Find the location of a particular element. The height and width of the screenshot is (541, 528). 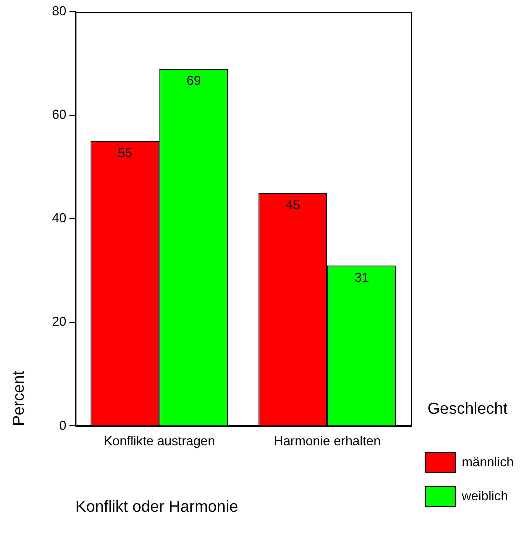

legend-title: Geschlecht is located at coordinates (468, 409).